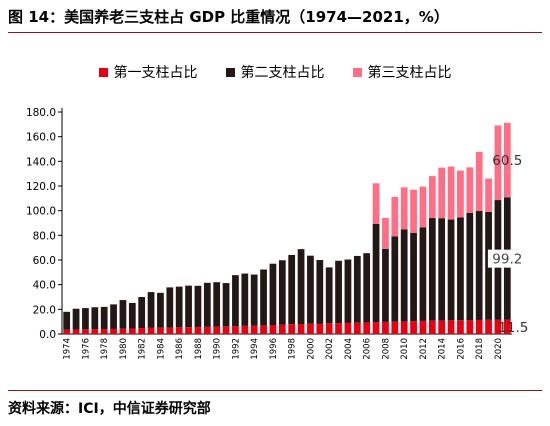  I want to click on x-tick-label: 2006, so click(368, 349).